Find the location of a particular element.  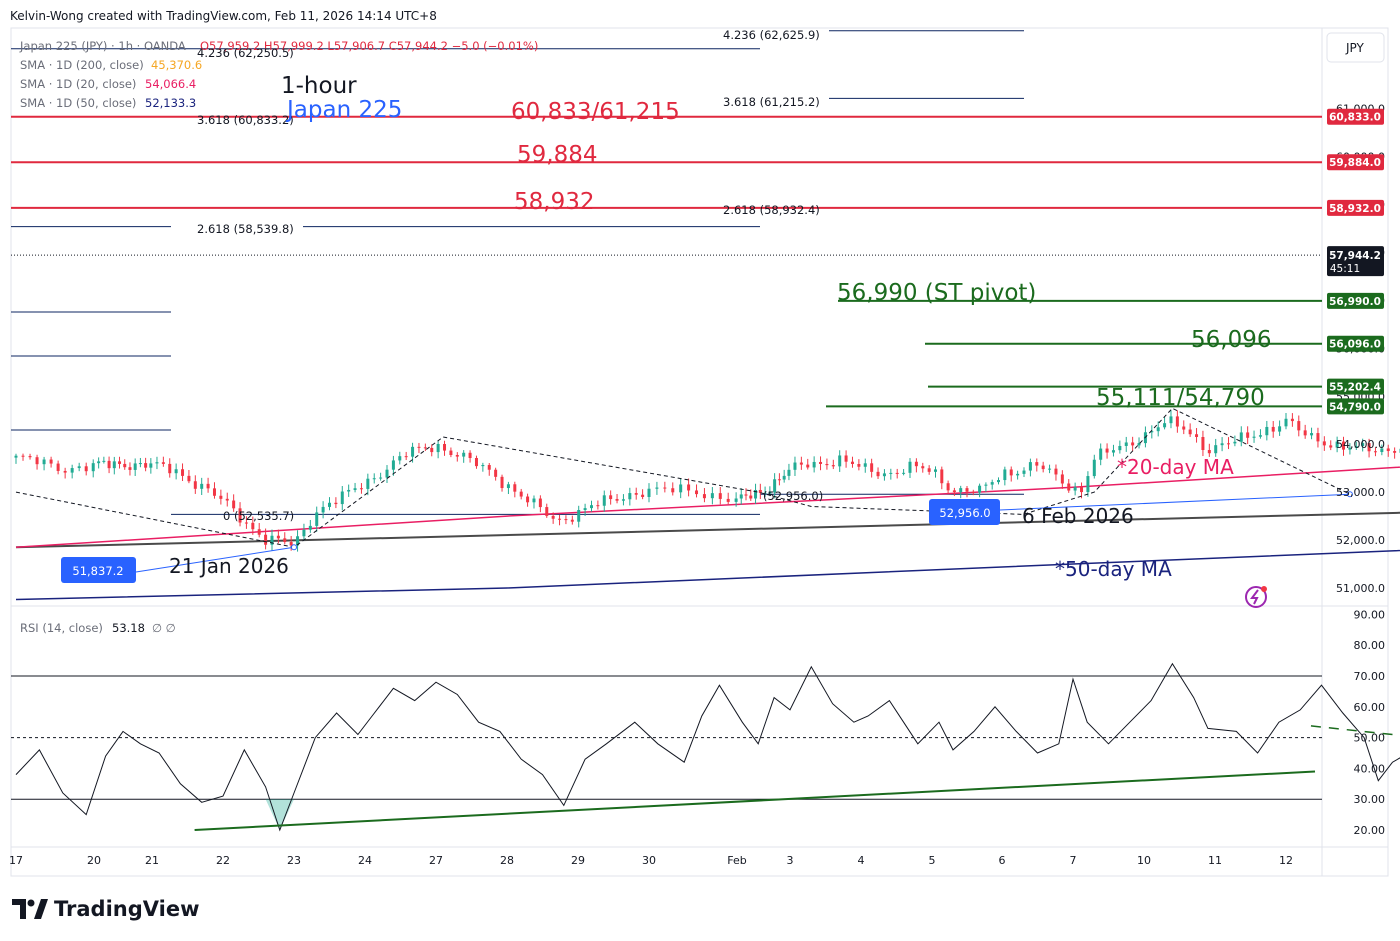

rsi-tick-label: 30.00 is located at coordinates (1370, 799).